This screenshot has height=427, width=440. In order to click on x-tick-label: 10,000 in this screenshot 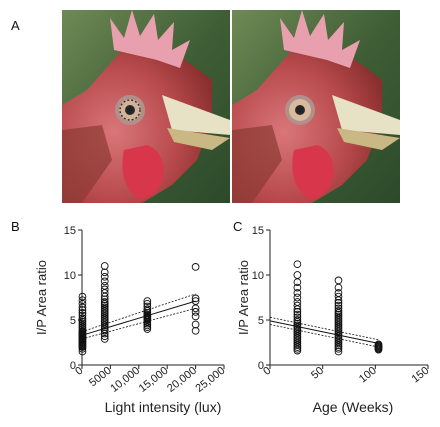, I will do `click(125, 380)`.